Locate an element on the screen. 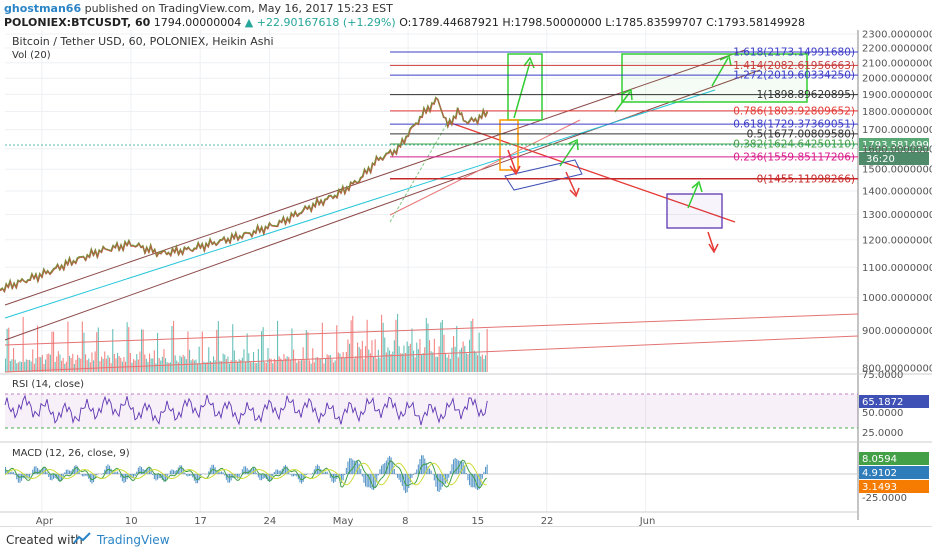  time-tick-label: 24 is located at coordinates (270, 521).